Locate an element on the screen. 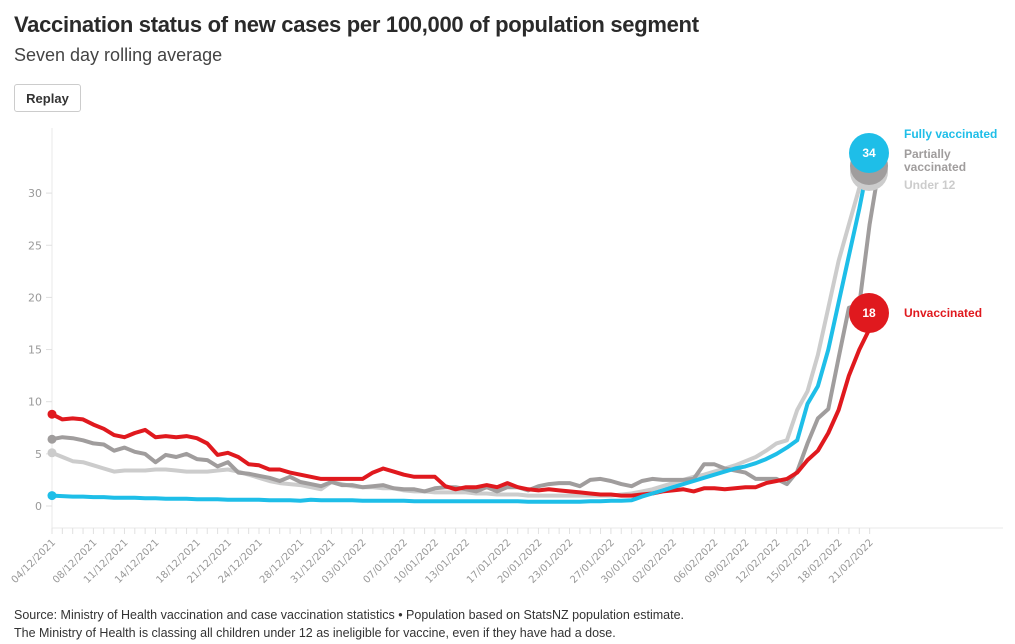 The width and height of the screenshot is (1015, 644). end-label-fully-vaccinated: Fully vaccinated is located at coordinates (950, 134).